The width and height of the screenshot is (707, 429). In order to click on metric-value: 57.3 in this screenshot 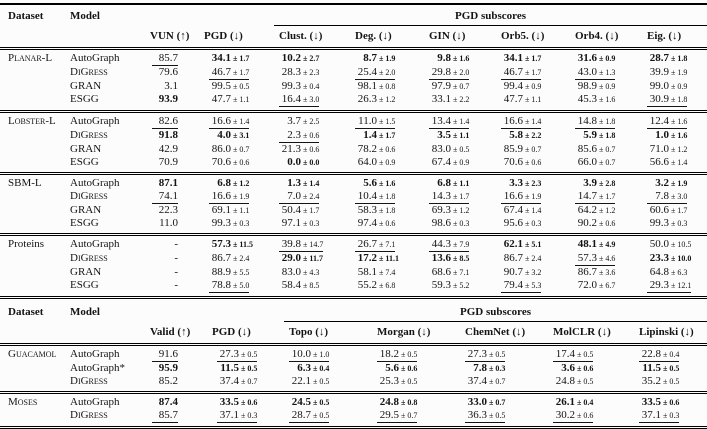, I will do `click(587, 258)`.